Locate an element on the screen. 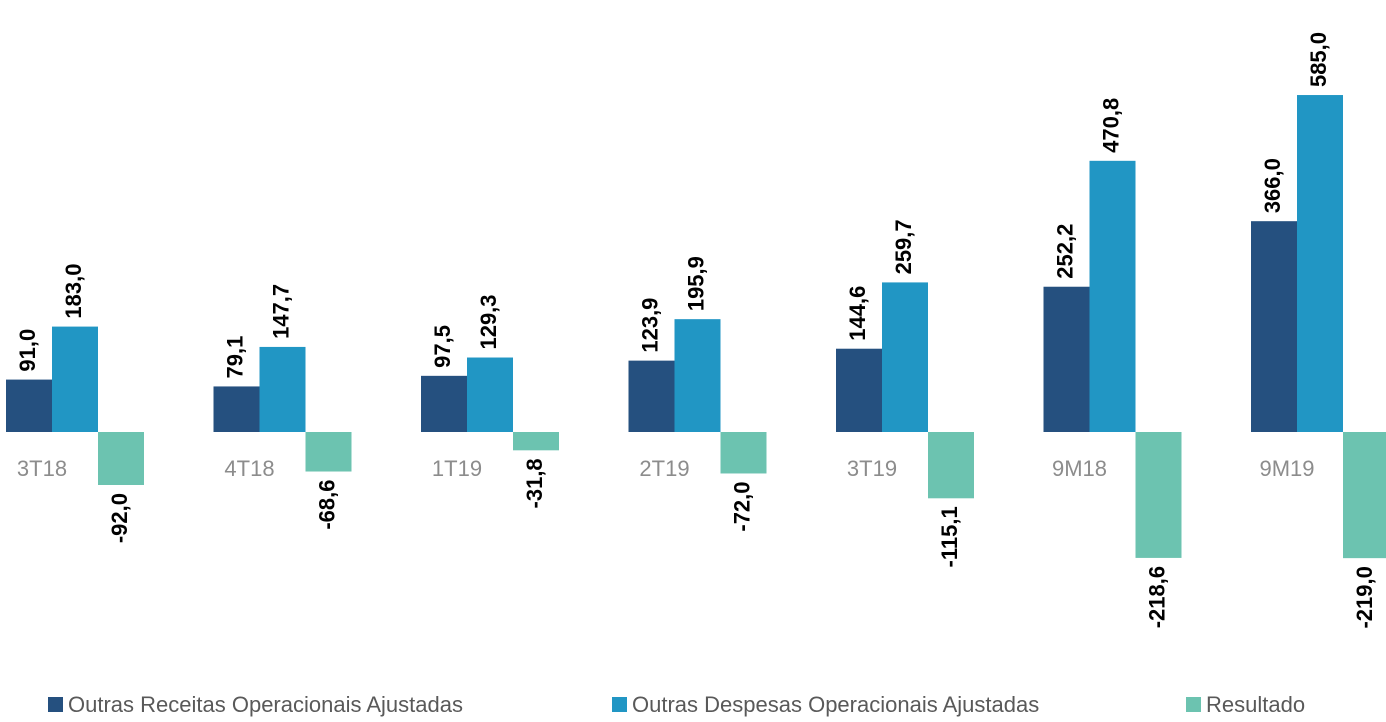 The width and height of the screenshot is (1386, 722). data-label: -115,1 is located at coordinates (949, 536).